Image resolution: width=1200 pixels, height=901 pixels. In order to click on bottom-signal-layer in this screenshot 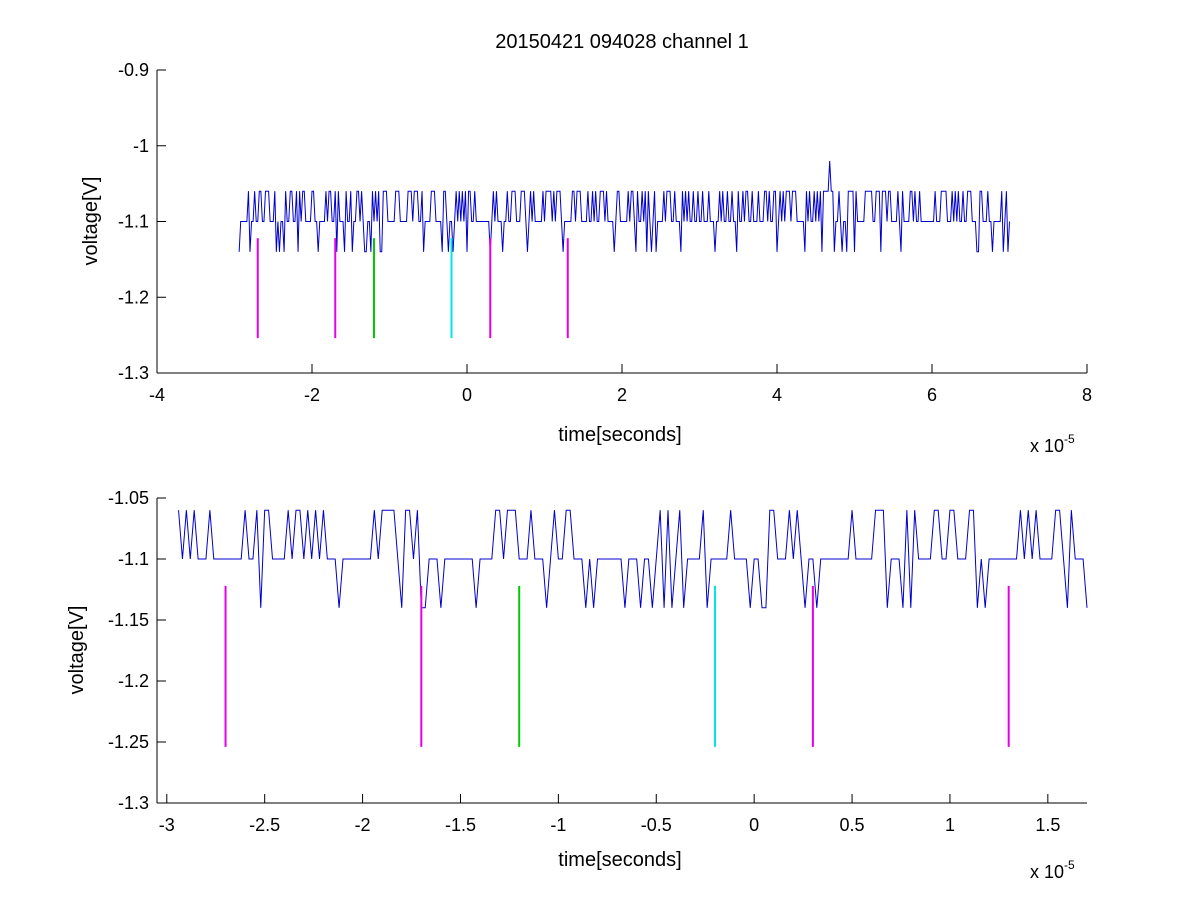, I will do `click(633, 559)`.